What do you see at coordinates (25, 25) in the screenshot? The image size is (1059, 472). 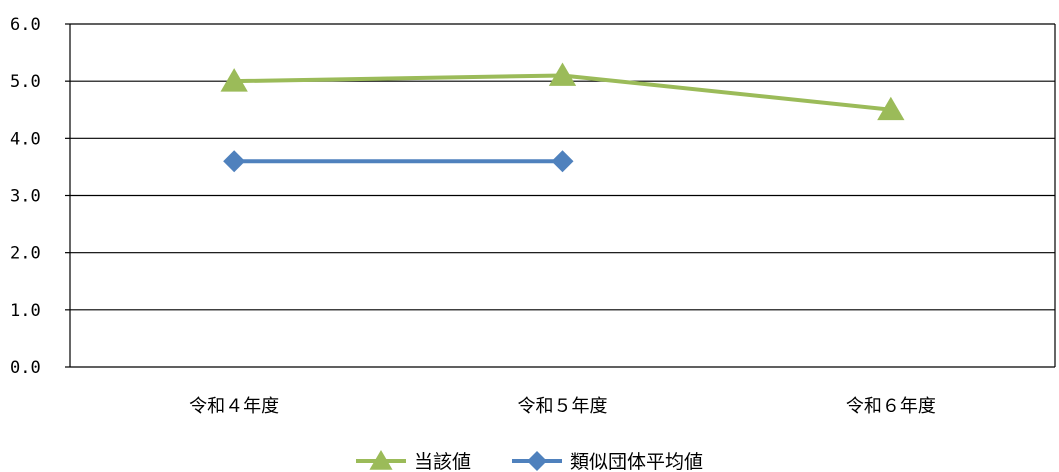 I see `y-tick-label: 6.0` at bounding box center [25, 25].